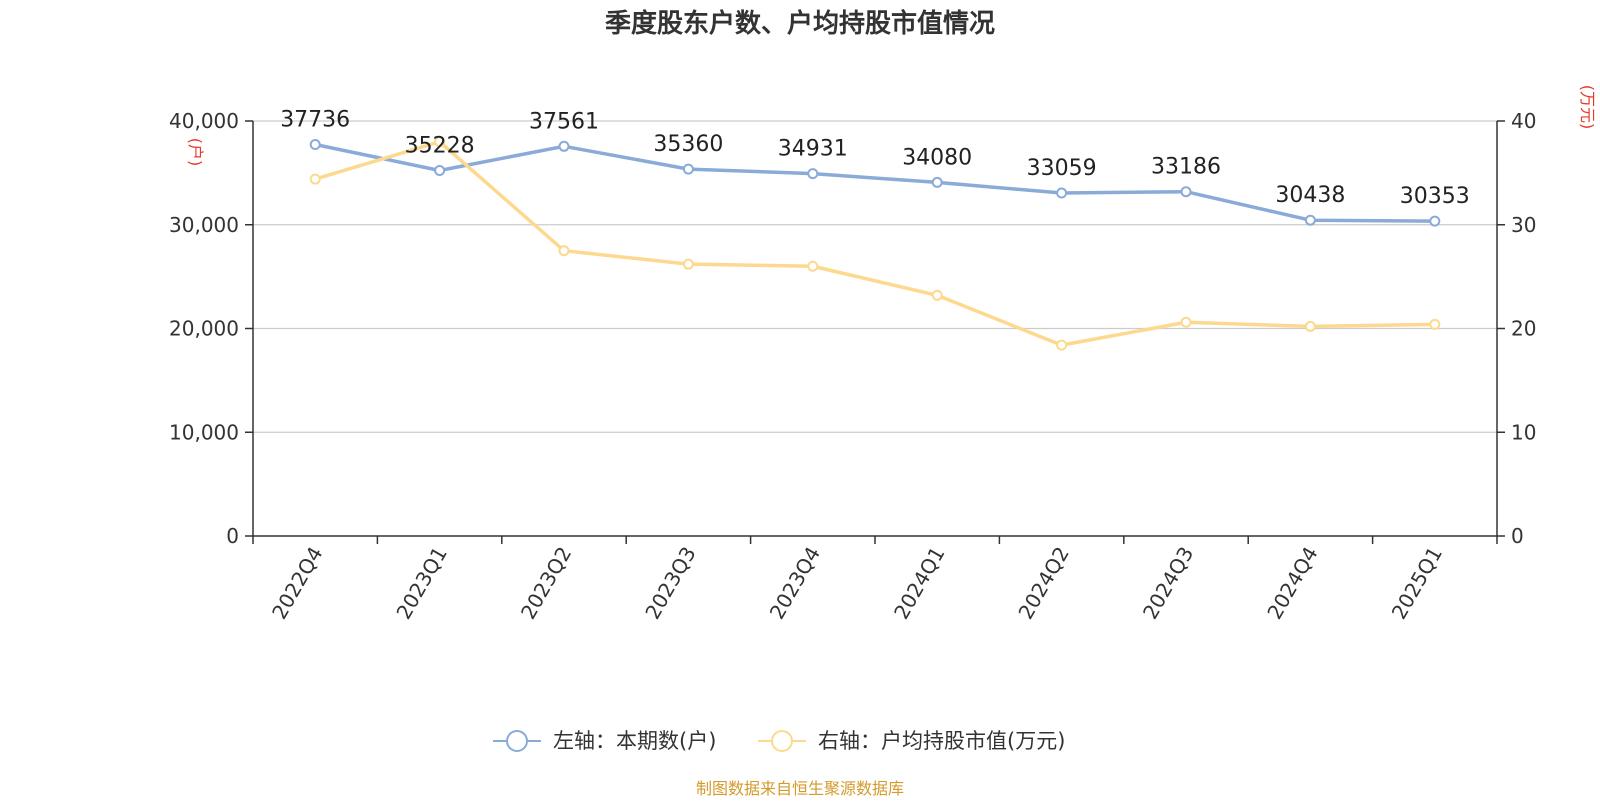  What do you see at coordinates (1043, 583) in the screenshot?
I see `x-axis-tick-label: 2024Q2` at bounding box center [1043, 583].